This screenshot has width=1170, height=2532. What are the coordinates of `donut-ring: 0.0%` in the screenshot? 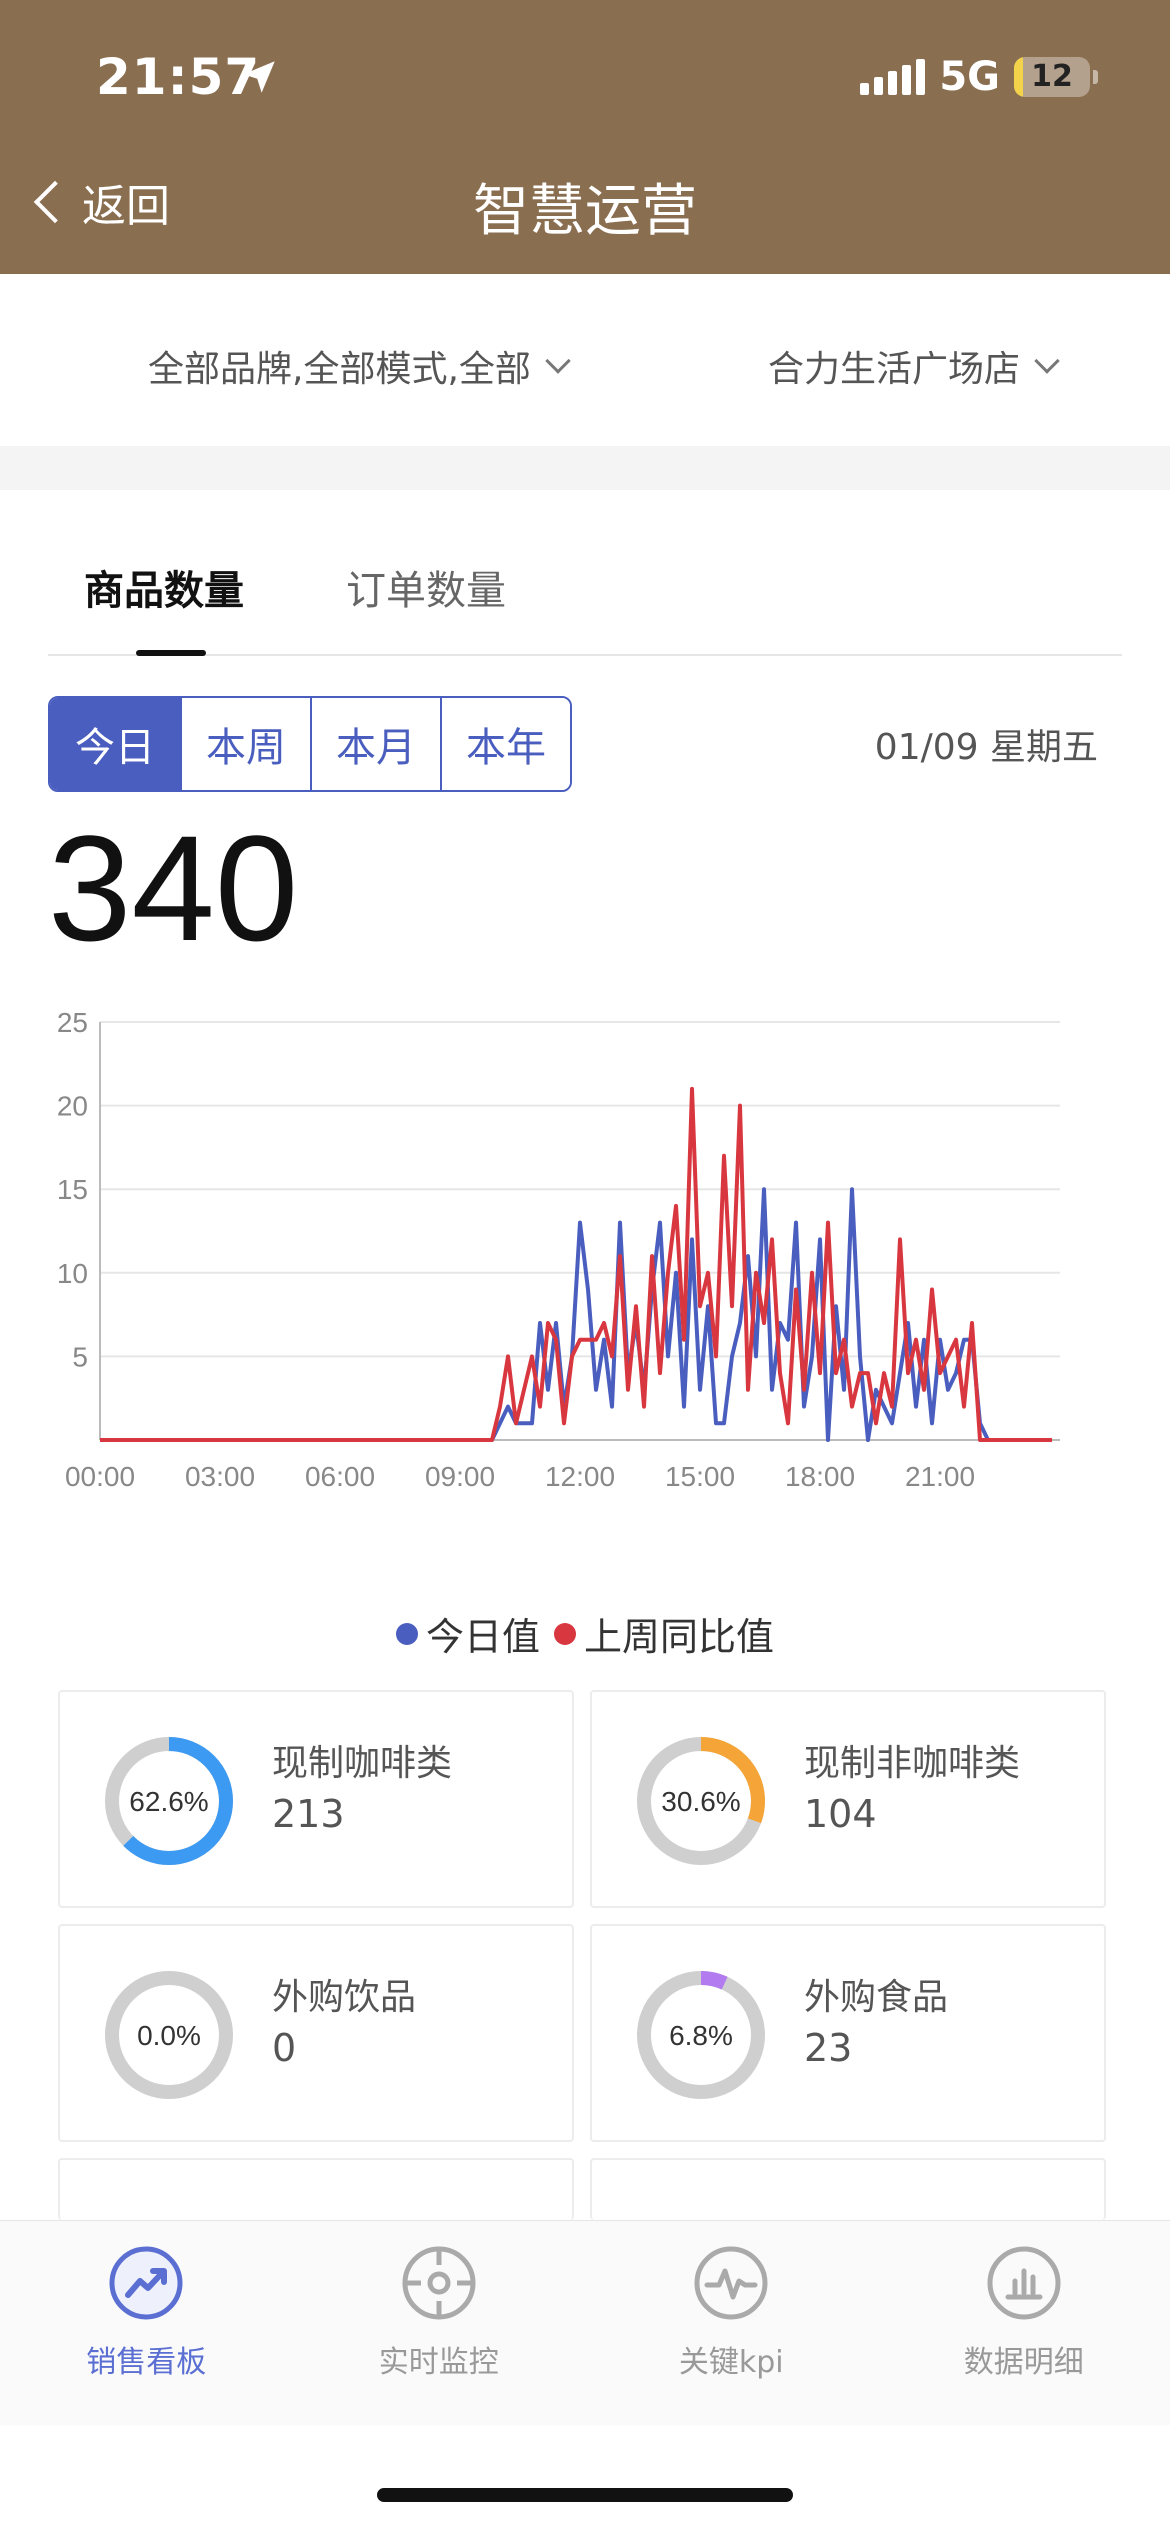 It's located at (169, 2035).